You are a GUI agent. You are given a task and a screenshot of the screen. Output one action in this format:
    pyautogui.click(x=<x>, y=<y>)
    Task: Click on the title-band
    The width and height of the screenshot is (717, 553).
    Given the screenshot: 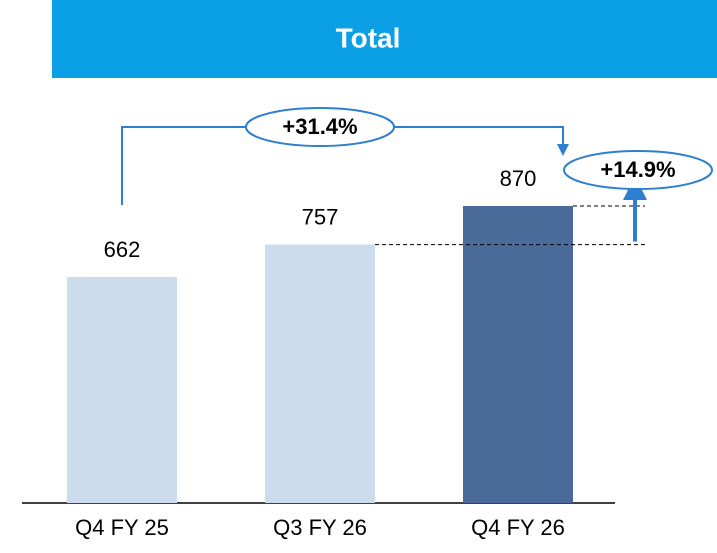 What is the action you would take?
    pyautogui.click(x=384, y=39)
    